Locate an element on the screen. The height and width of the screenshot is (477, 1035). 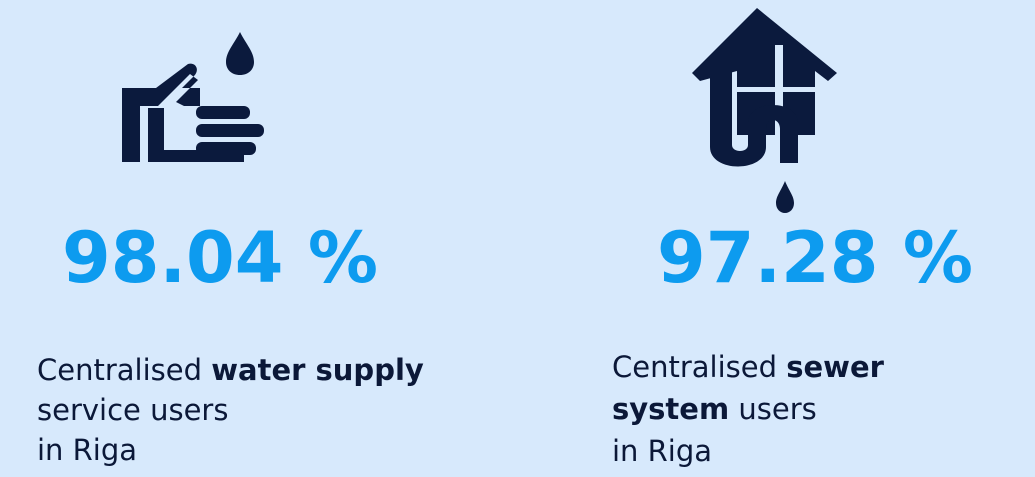
house-pipe-icon is located at coordinates (764, 110).